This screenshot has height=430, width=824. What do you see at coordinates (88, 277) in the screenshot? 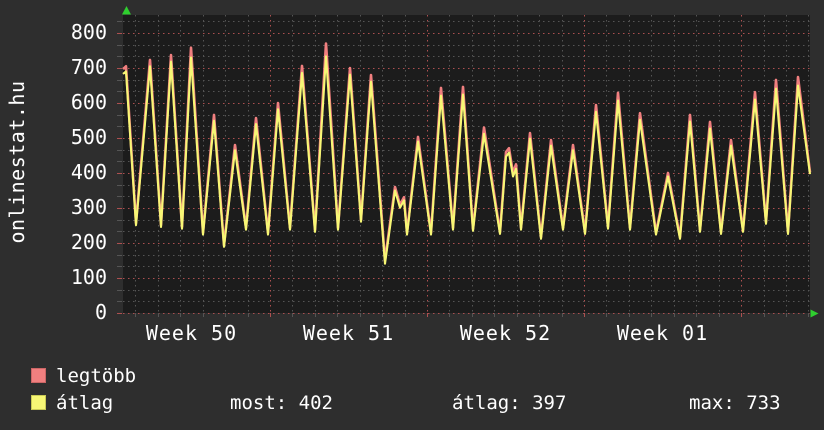
I see `y-axis-tick-label: 100` at bounding box center [88, 277].